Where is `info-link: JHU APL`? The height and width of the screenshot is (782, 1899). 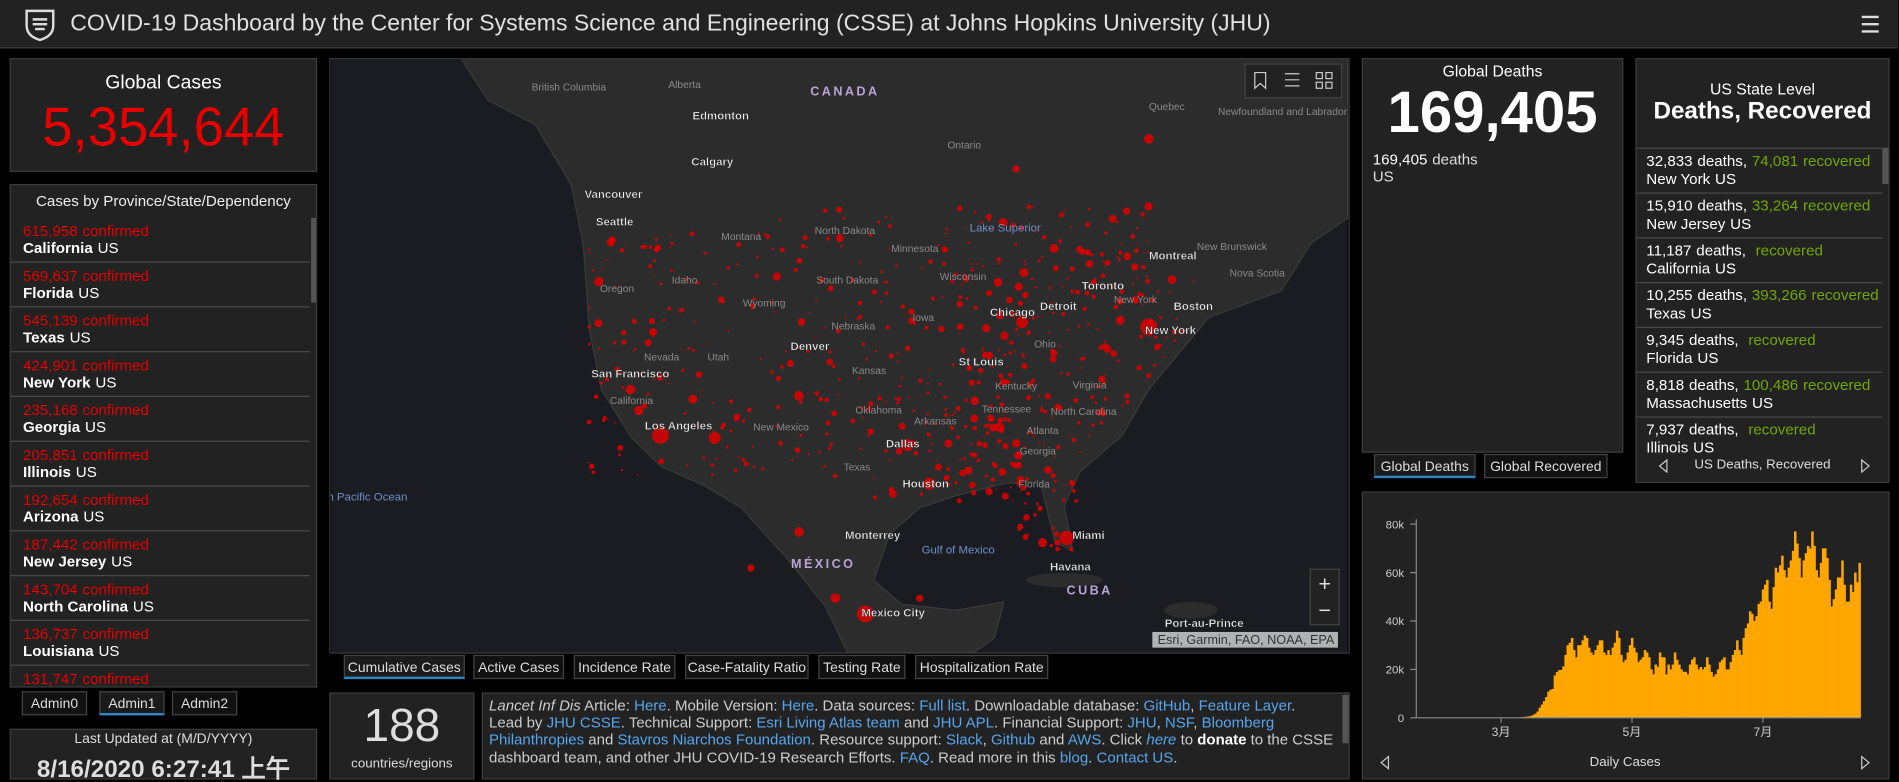 info-link: JHU APL is located at coordinates (964, 723).